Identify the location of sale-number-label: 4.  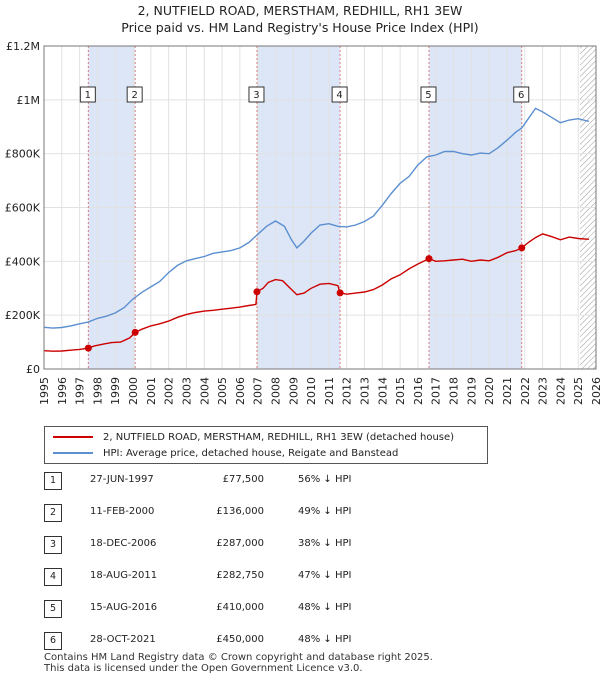
(339, 95).